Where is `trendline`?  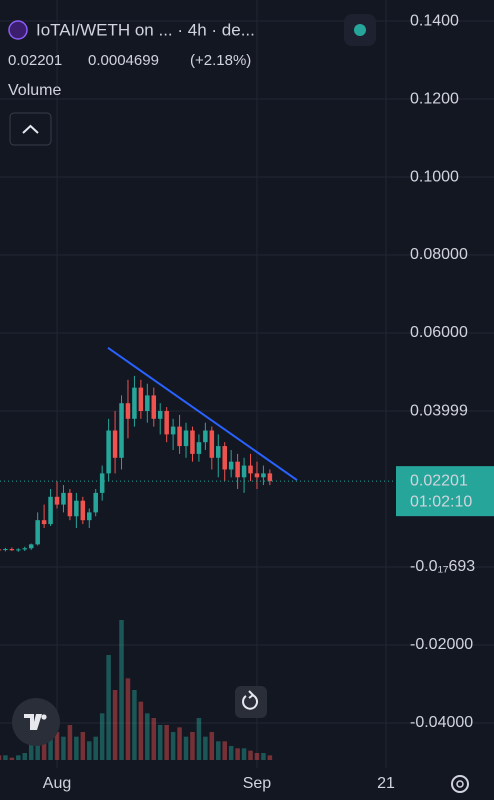
trendline is located at coordinates (202, 414).